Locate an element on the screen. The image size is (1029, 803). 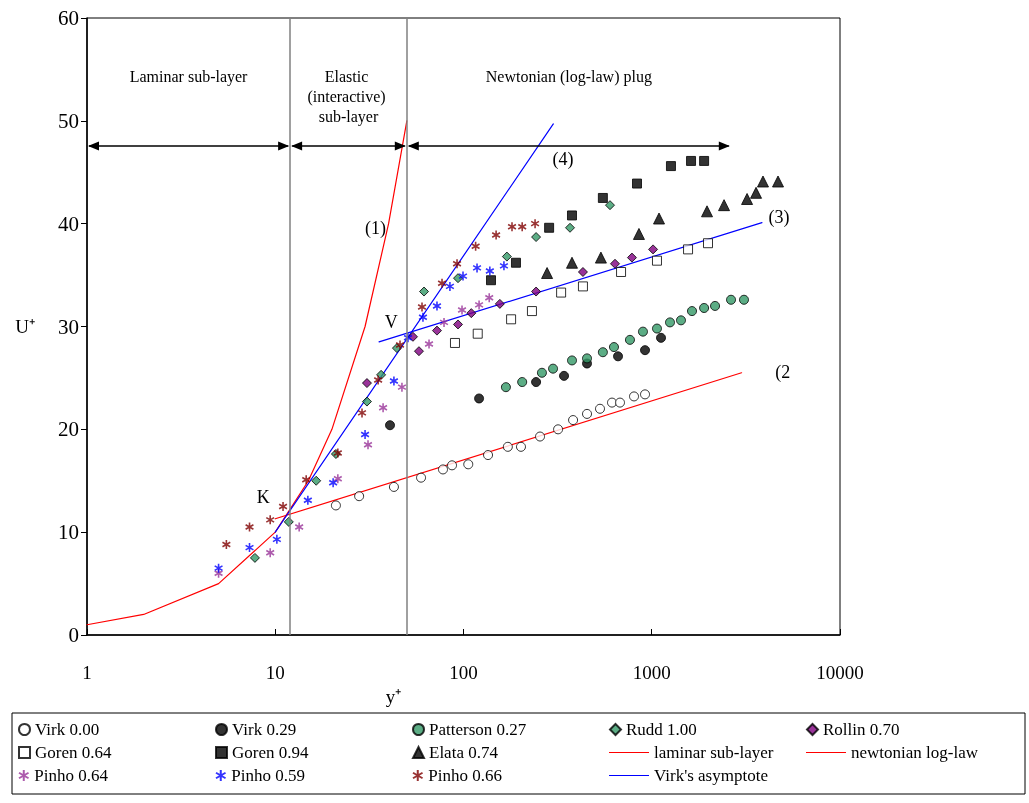
y-axis-title: U⁺ is located at coordinates (25, 326).